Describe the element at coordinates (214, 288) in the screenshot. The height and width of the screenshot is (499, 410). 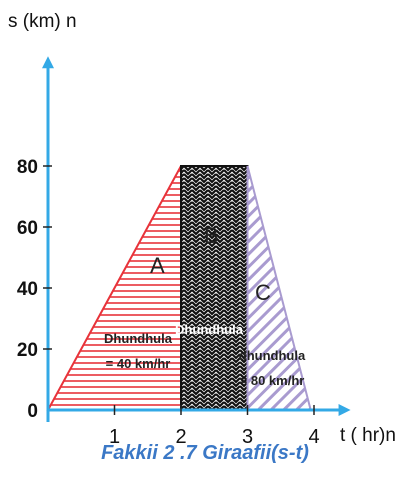
I see `region-B` at that location.